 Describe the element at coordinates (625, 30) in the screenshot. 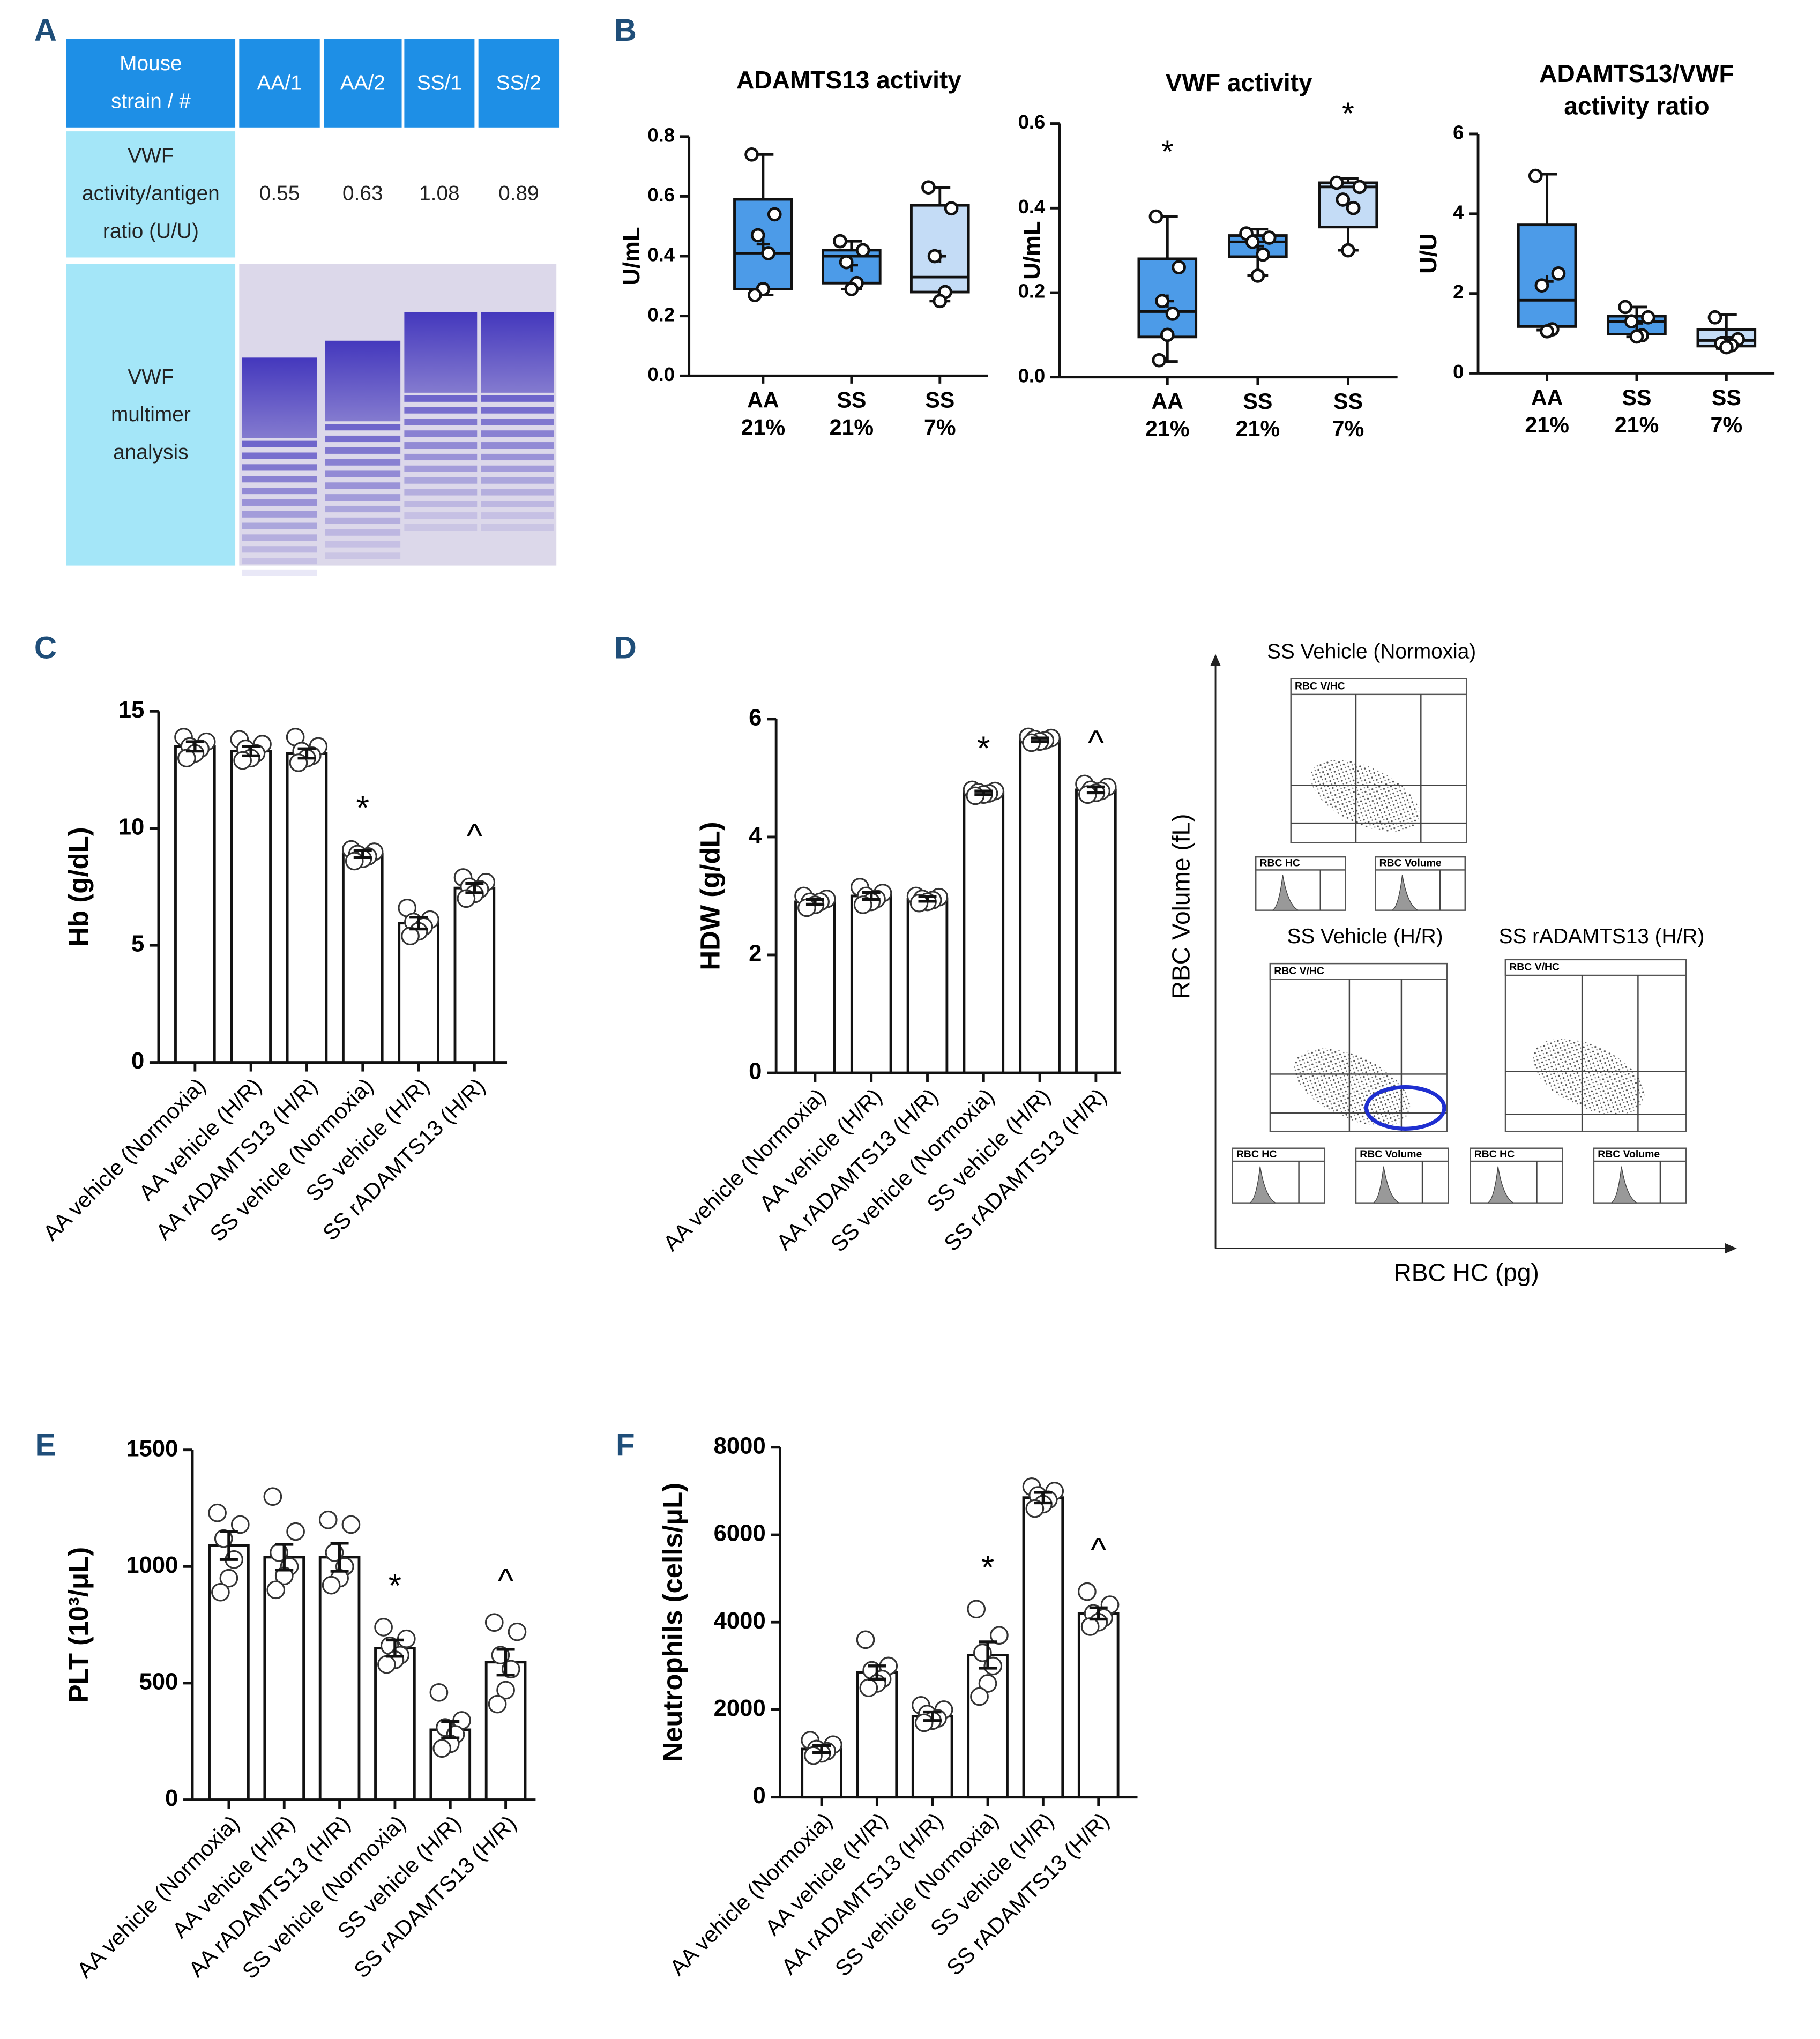

I see `panel-label: B` at that location.